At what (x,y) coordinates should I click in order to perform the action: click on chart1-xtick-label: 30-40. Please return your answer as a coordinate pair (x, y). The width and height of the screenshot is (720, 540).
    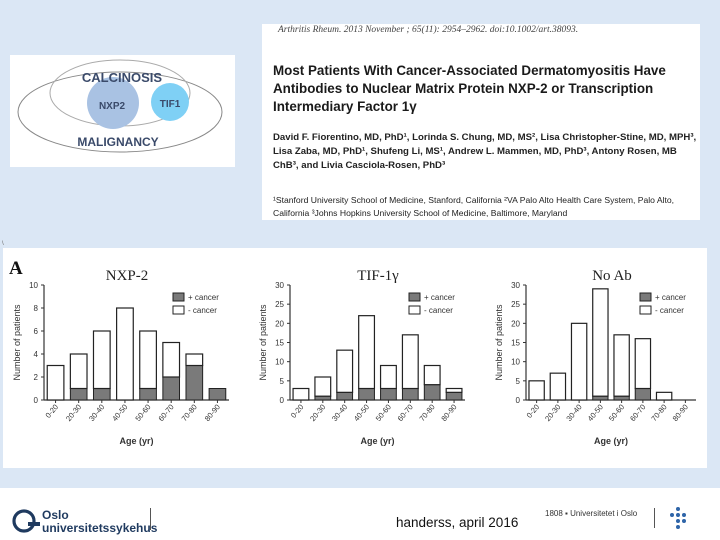
    Looking at the image, I should click on (96, 413).